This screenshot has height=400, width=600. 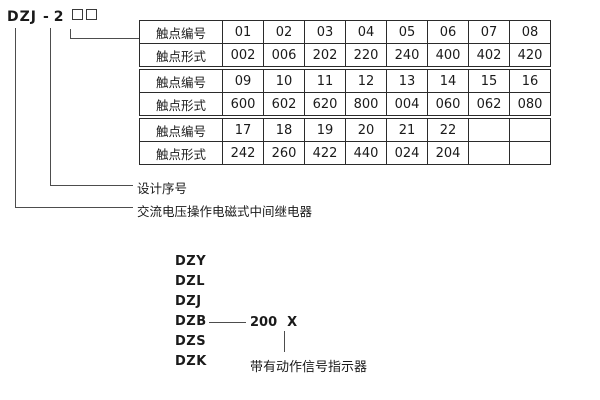 What do you see at coordinates (366, 104) in the screenshot?
I see `contact-form-cell: 800` at bounding box center [366, 104].